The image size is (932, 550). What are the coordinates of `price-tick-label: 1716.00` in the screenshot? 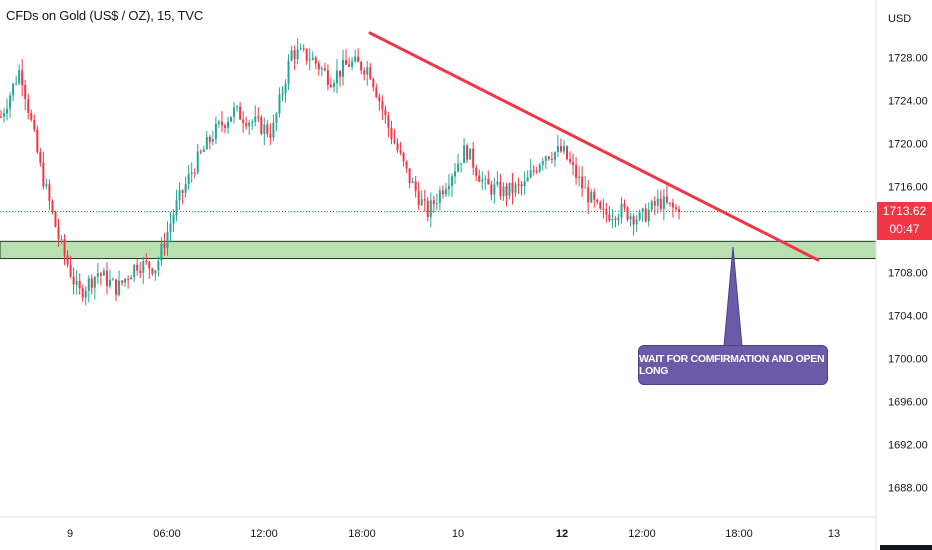 It's located at (908, 188).